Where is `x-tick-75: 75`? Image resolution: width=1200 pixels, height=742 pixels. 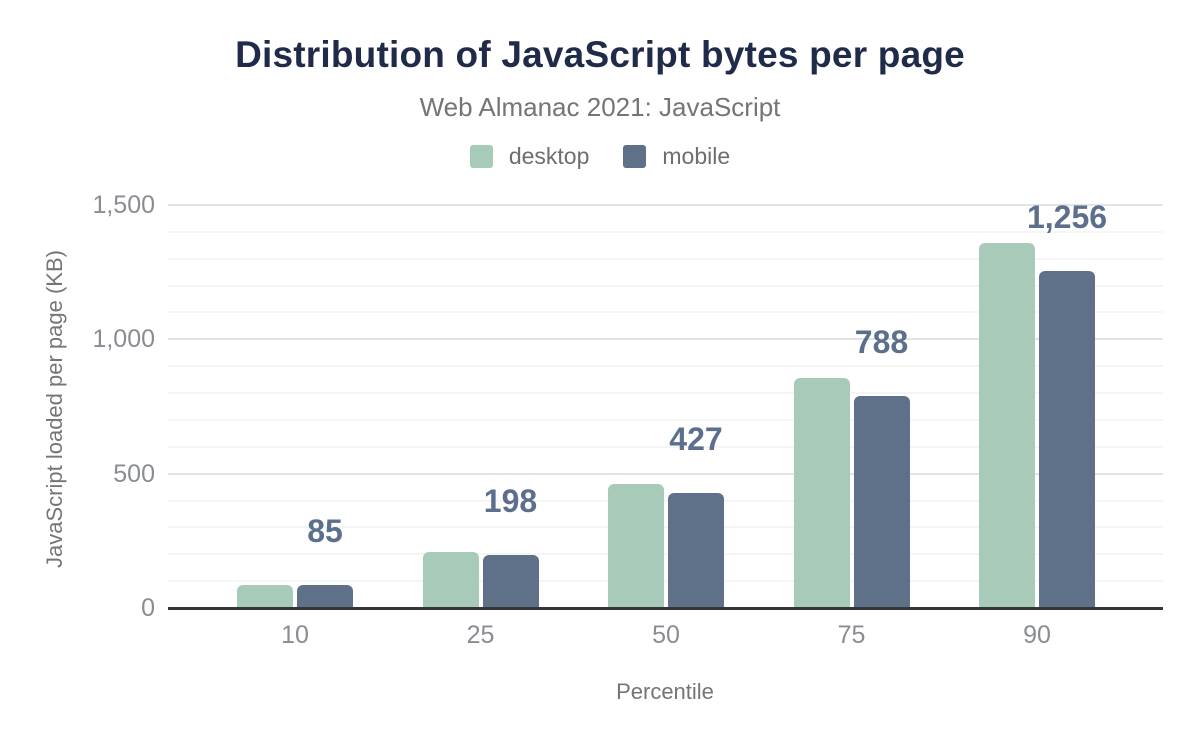 x-tick-75: 75 is located at coordinates (851, 635).